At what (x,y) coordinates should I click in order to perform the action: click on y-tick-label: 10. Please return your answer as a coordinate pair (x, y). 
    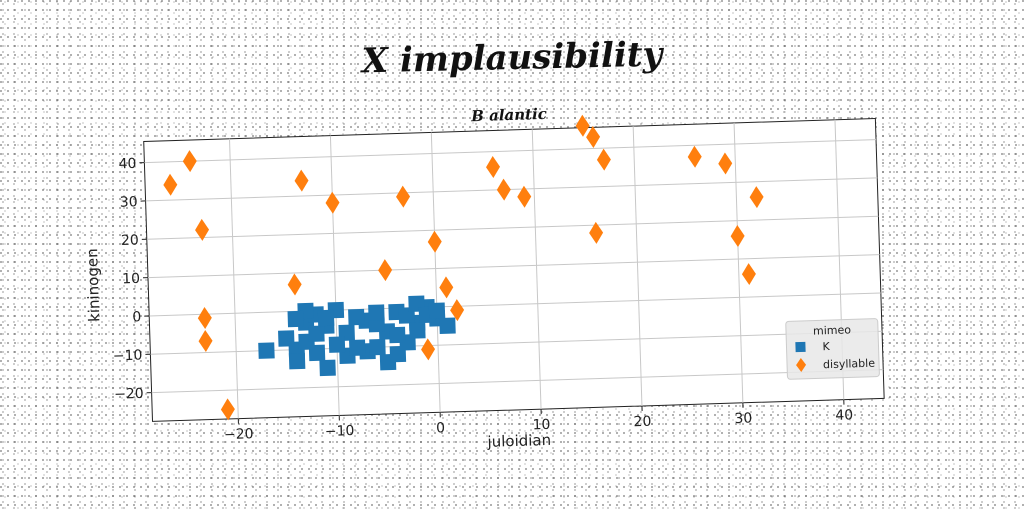
    Looking at the image, I should click on (131, 279).